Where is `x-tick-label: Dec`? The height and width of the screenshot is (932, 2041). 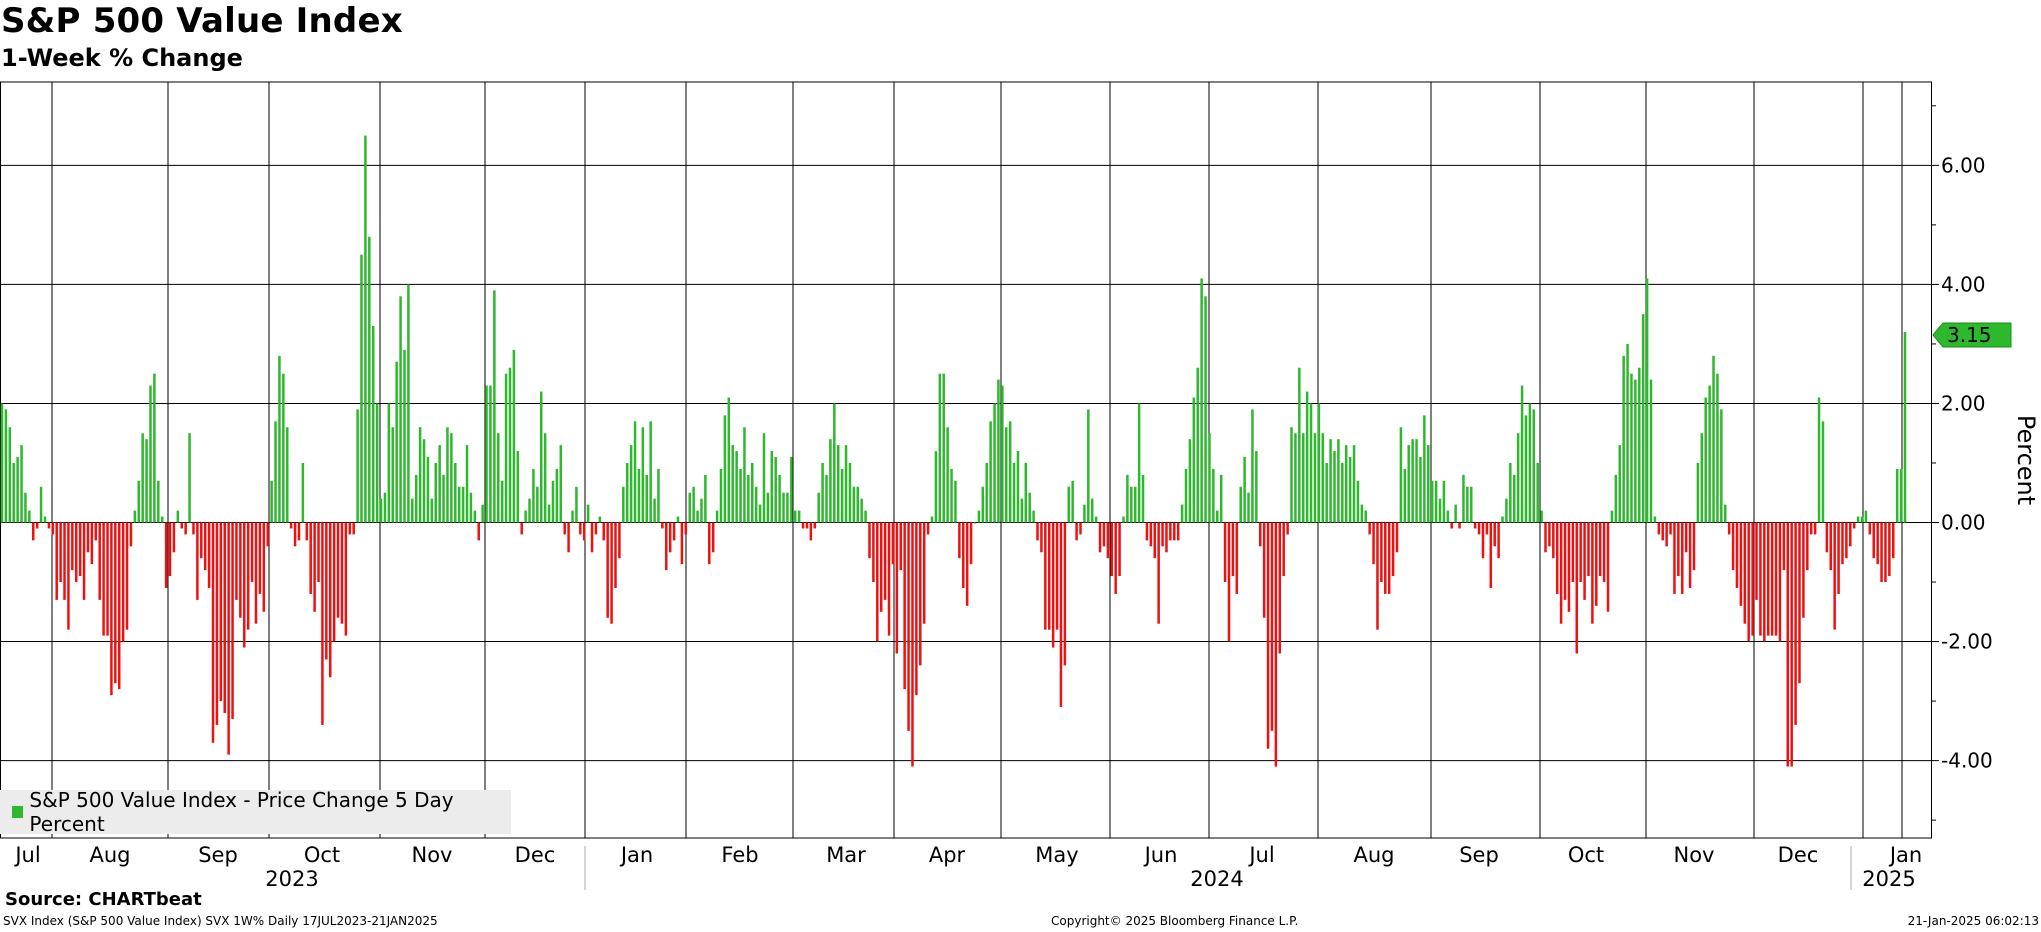
x-tick-label: Dec is located at coordinates (535, 855).